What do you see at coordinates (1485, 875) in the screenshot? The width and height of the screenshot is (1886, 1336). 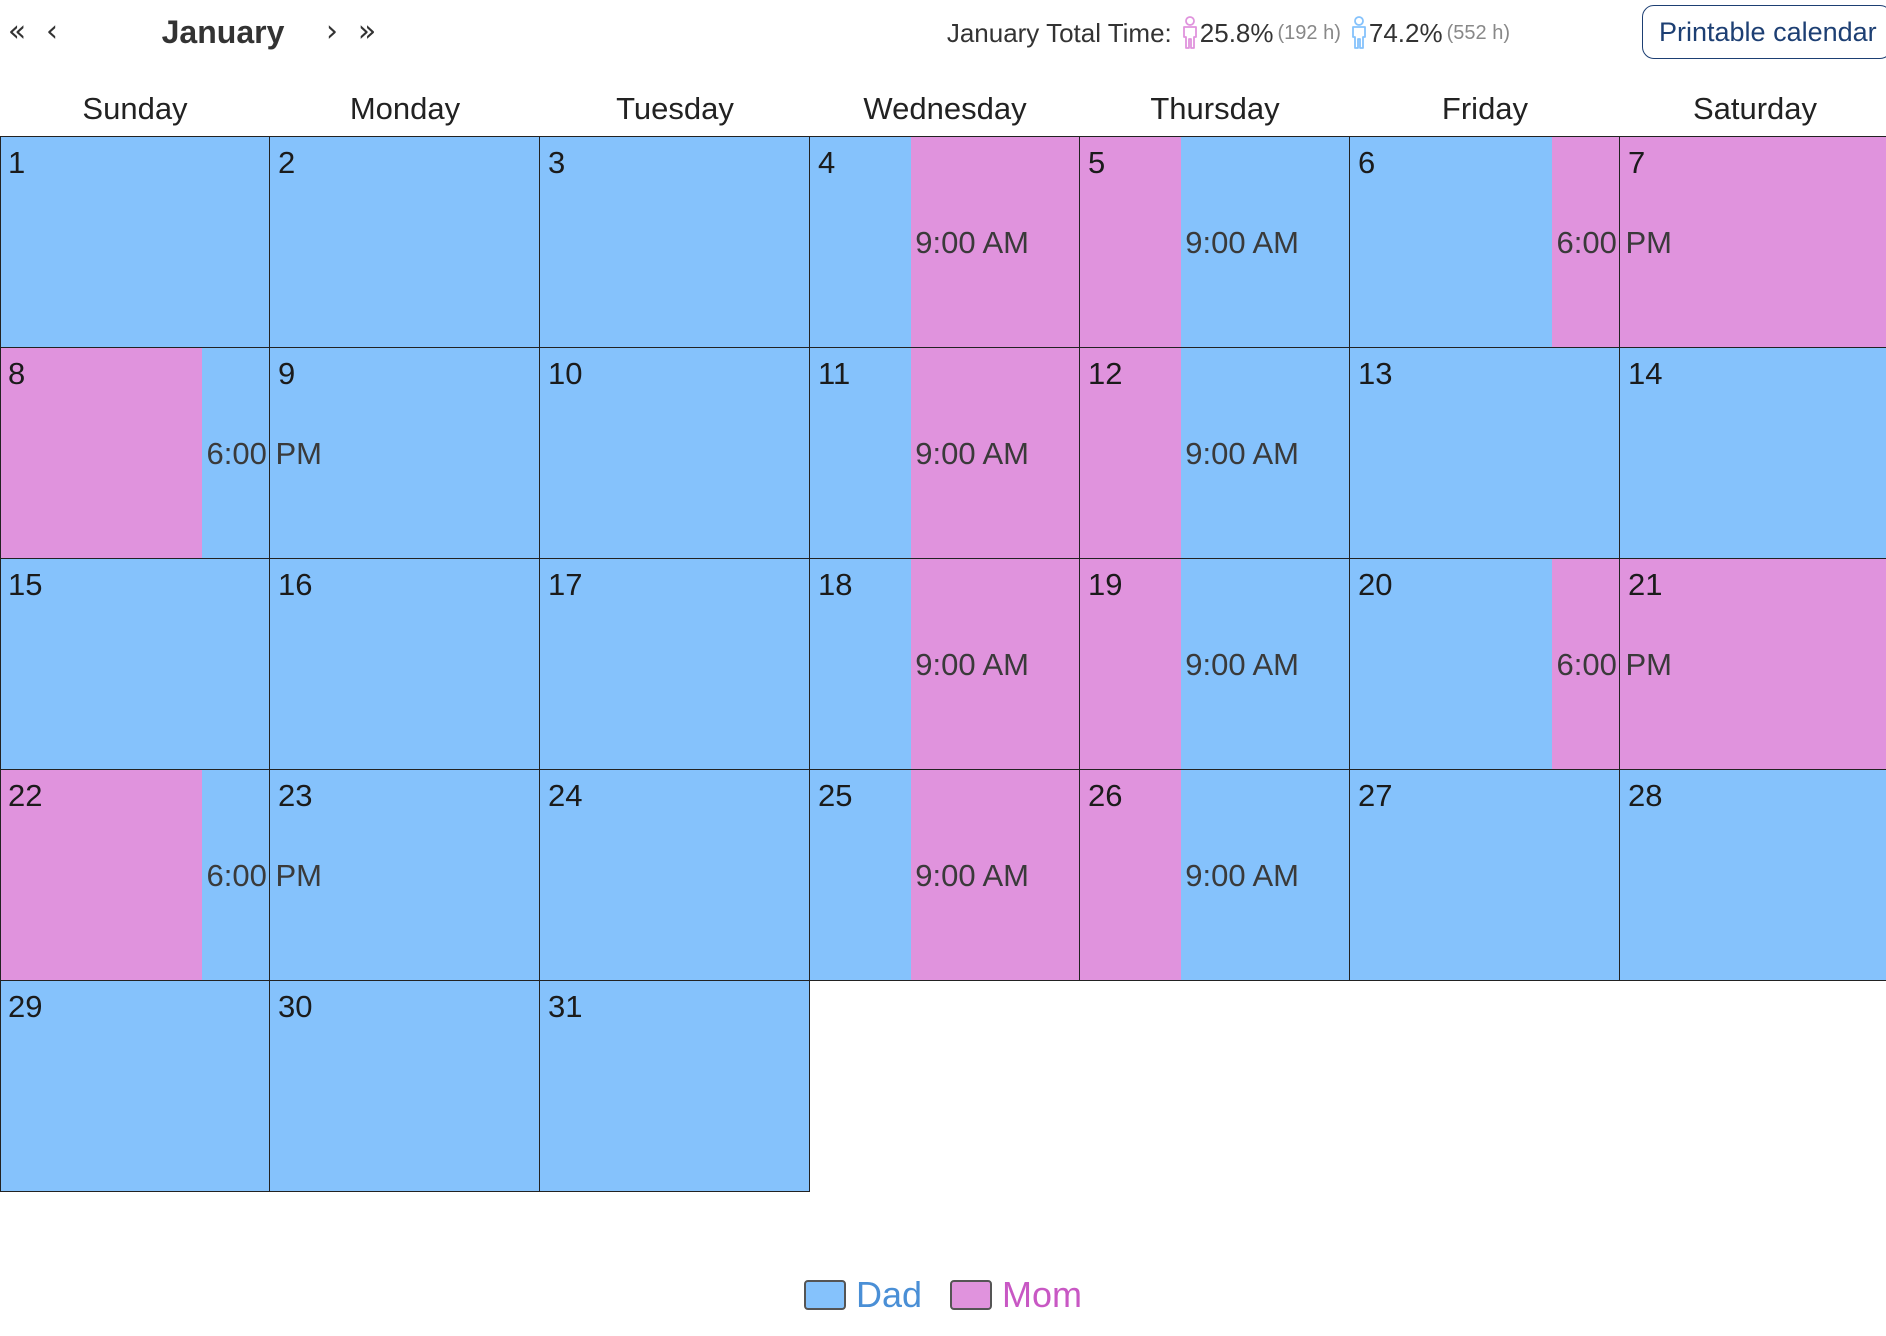 I see `day-cell: 27` at bounding box center [1485, 875].